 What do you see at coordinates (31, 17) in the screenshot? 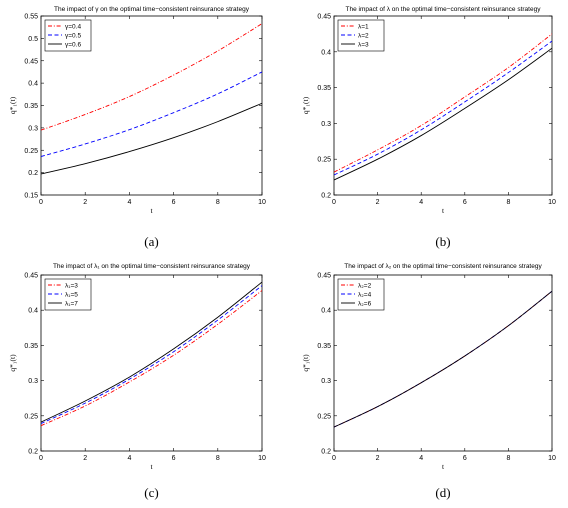
I see `y-tick-label: 0.55` at bounding box center [31, 17].